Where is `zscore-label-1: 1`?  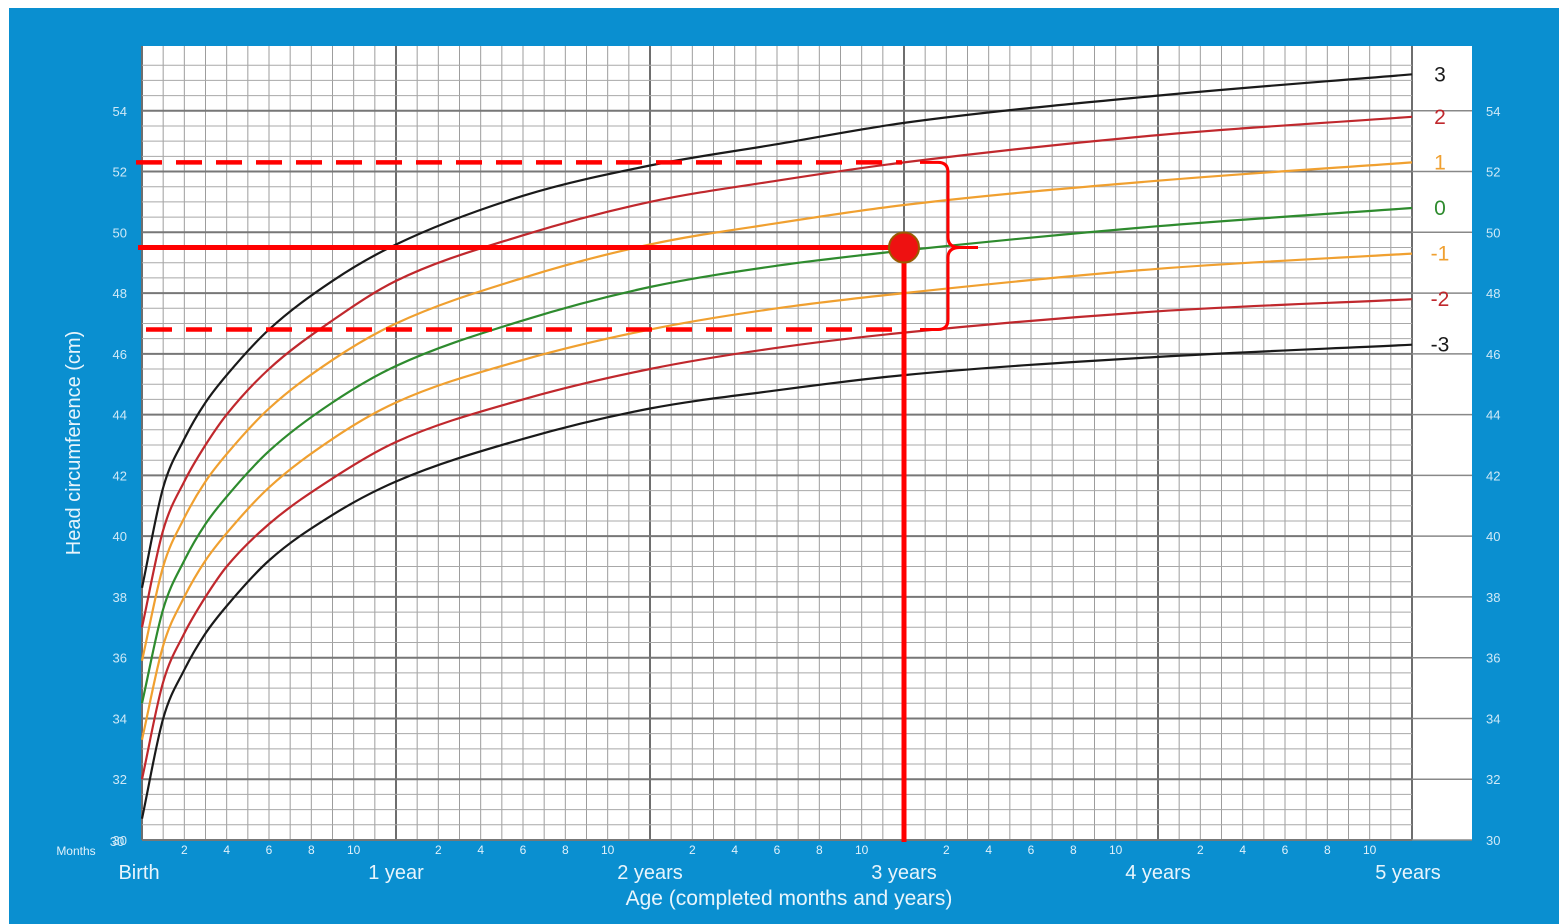
zscore-label-1: 1 is located at coordinates (1440, 162).